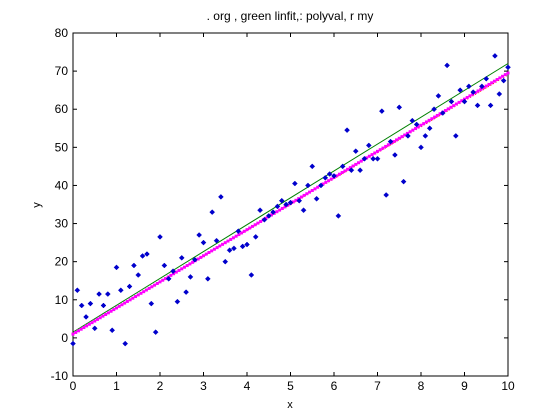 This screenshot has width=560, height=420. Describe the element at coordinates (290, 405) in the screenshot. I see `x-axis-label: x` at that location.